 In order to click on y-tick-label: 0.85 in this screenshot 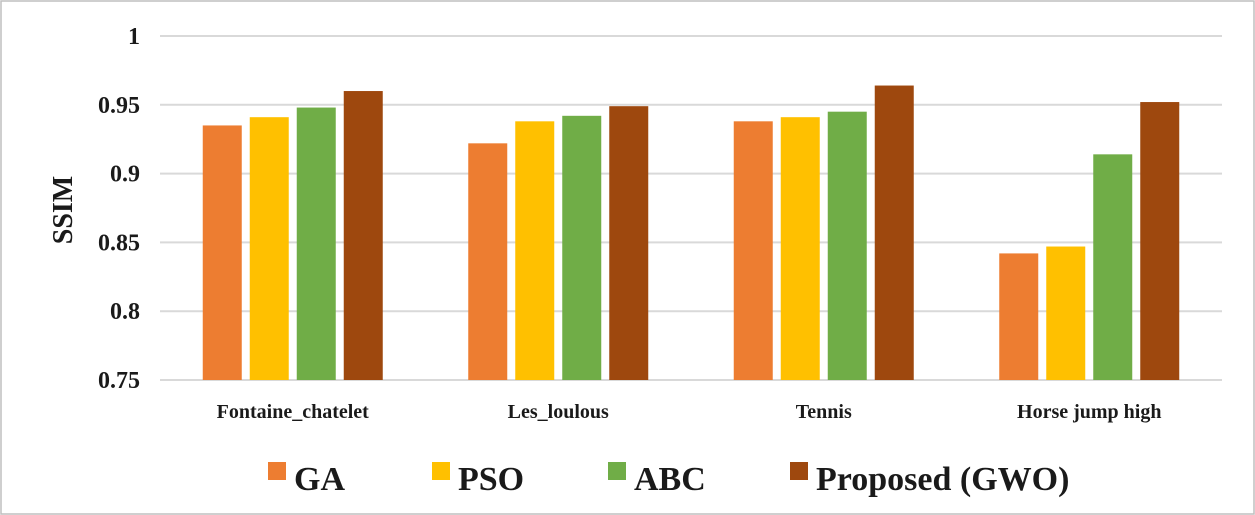, I will do `click(119, 243)`.